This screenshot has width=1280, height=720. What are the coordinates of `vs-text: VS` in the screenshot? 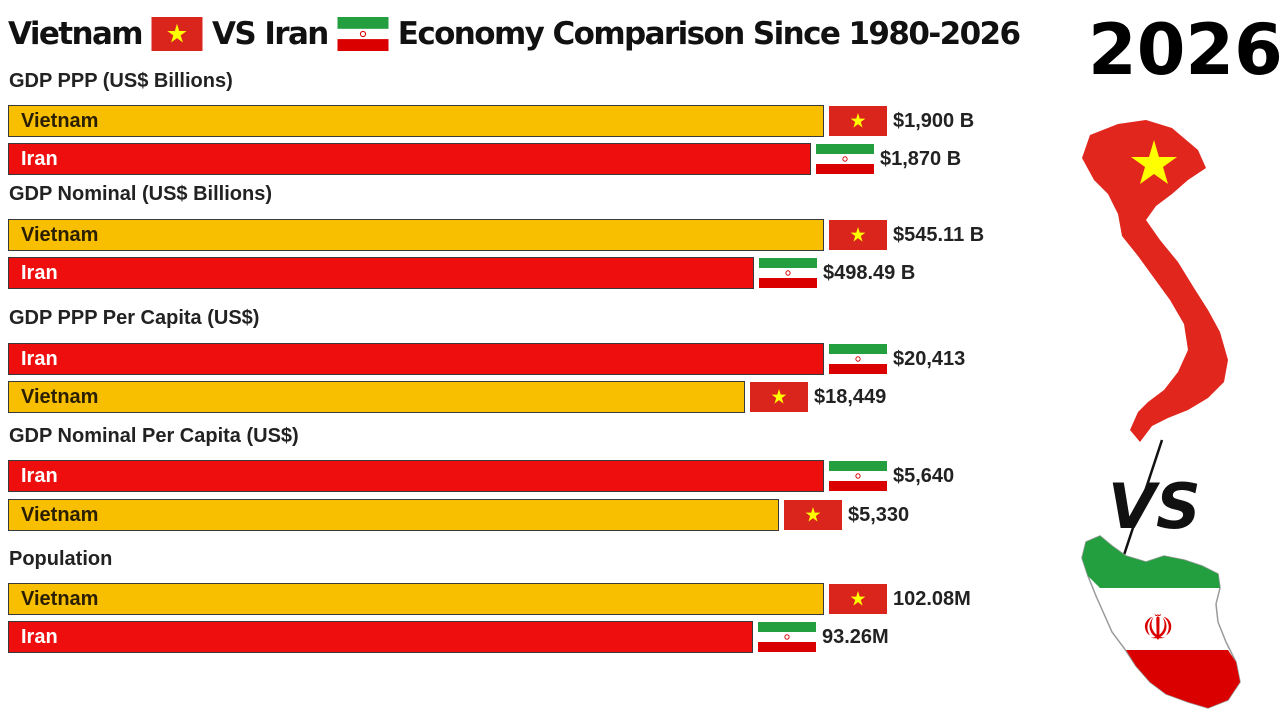 It's located at (1154, 506).